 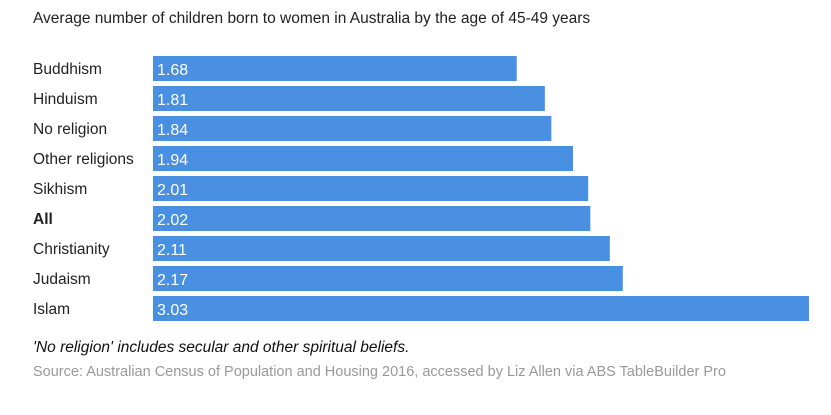 I want to click on value-label: 3.03, so click(x=172, y=310).